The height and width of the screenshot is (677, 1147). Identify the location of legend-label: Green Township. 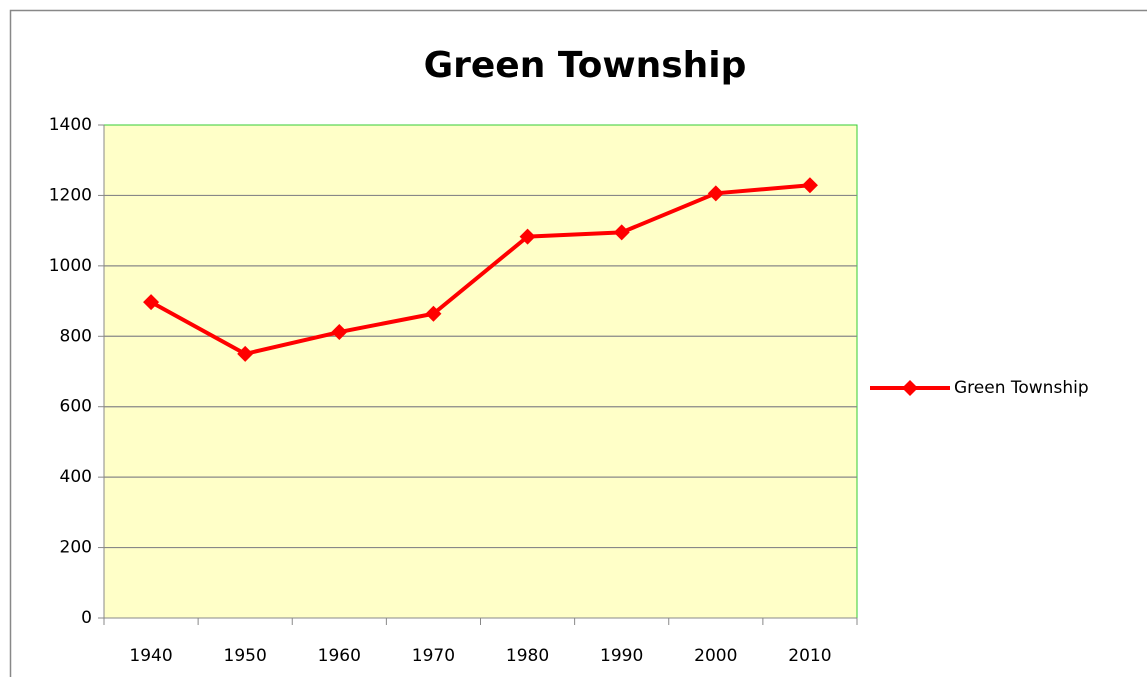
(1021, 388).